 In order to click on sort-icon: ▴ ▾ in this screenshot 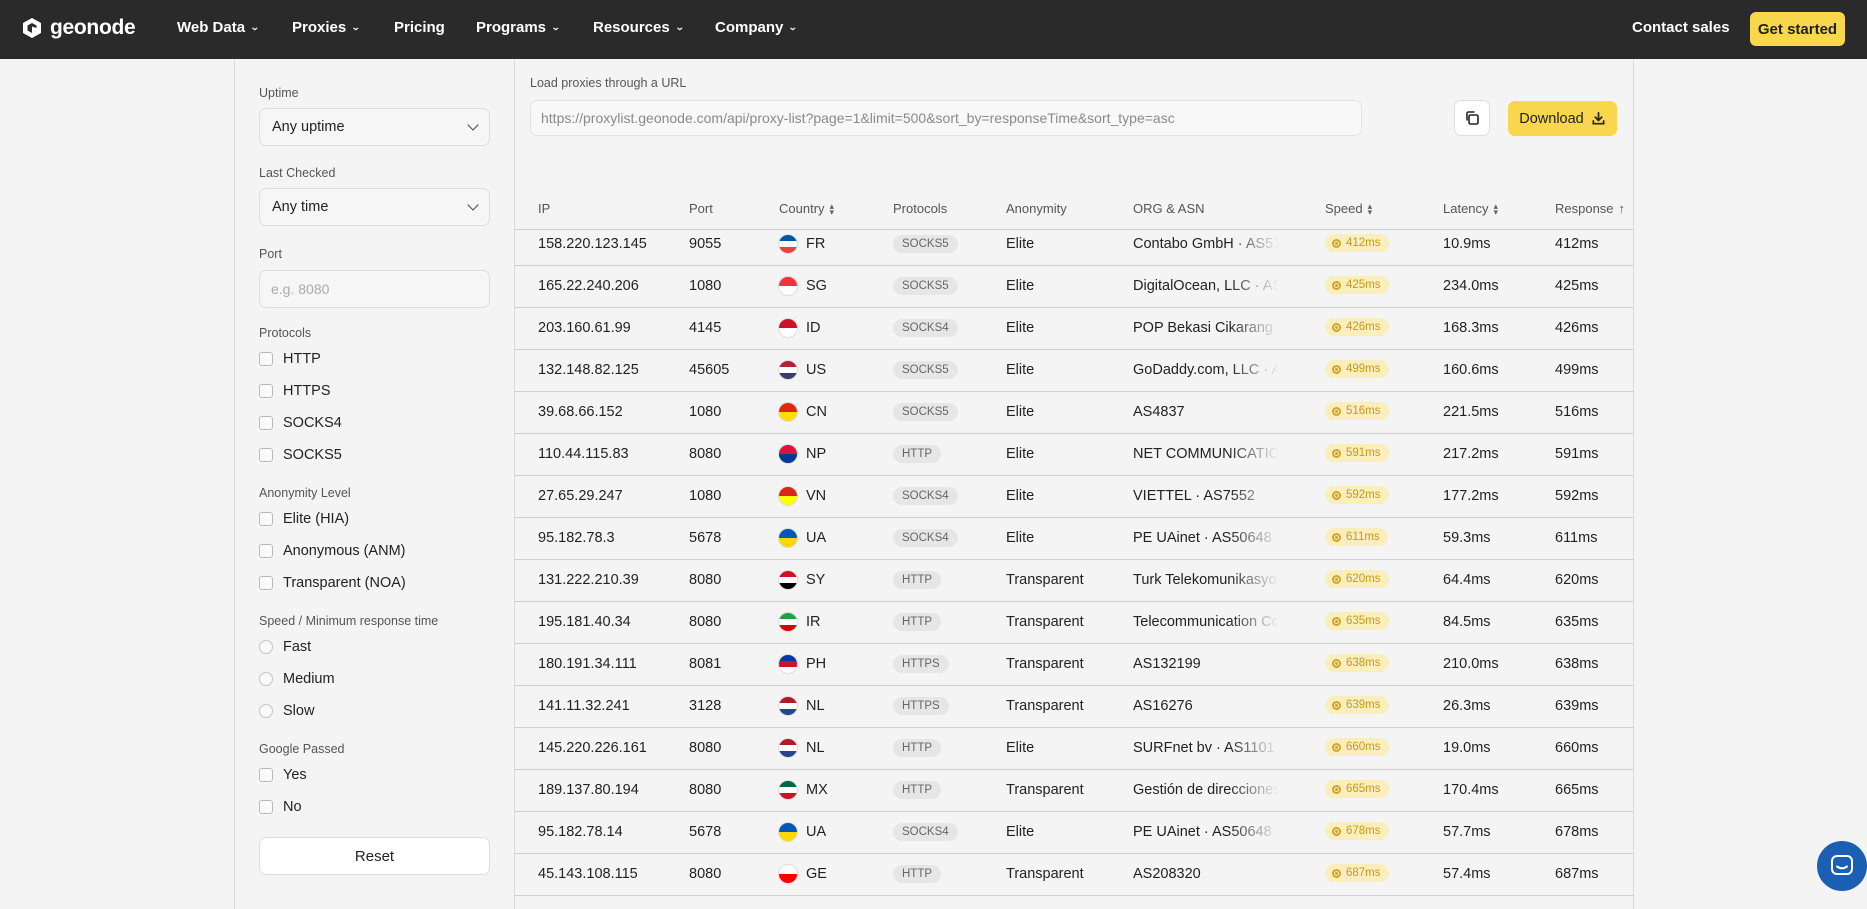, I will do `click(832, 208)`.